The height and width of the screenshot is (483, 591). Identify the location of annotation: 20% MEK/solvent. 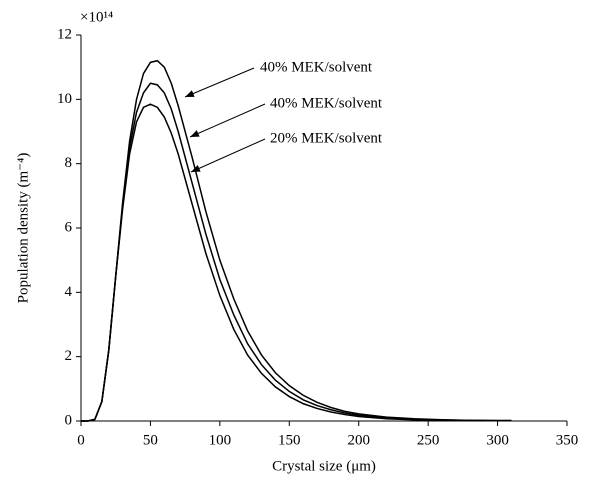
(326, 138).